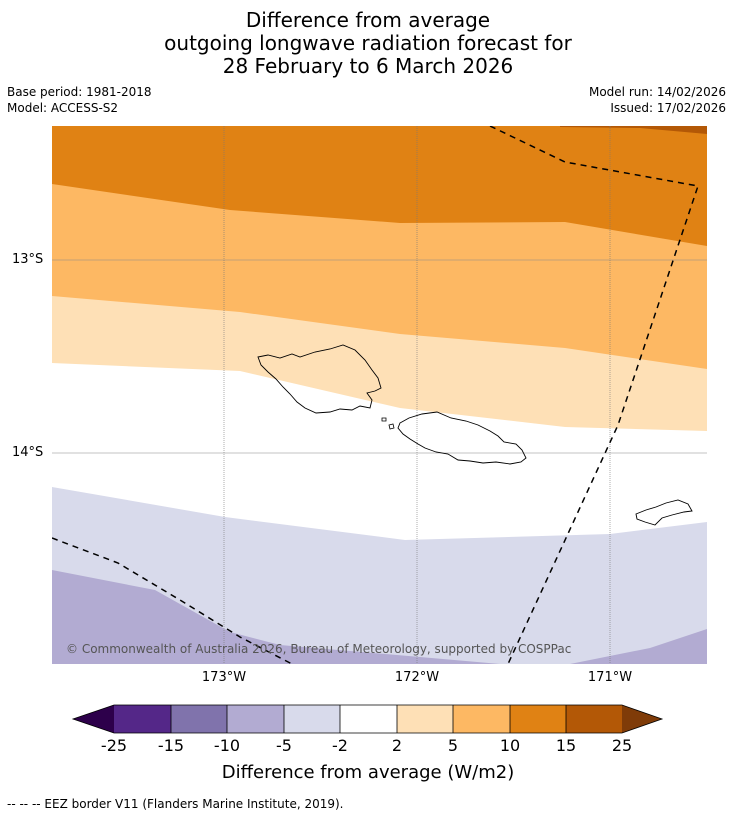 The height and width of the screenshot is (816, 736). Describe the element at coordinates (510, 745) in the screenshot. I see `colorbar-tick-label: 10` at that location.